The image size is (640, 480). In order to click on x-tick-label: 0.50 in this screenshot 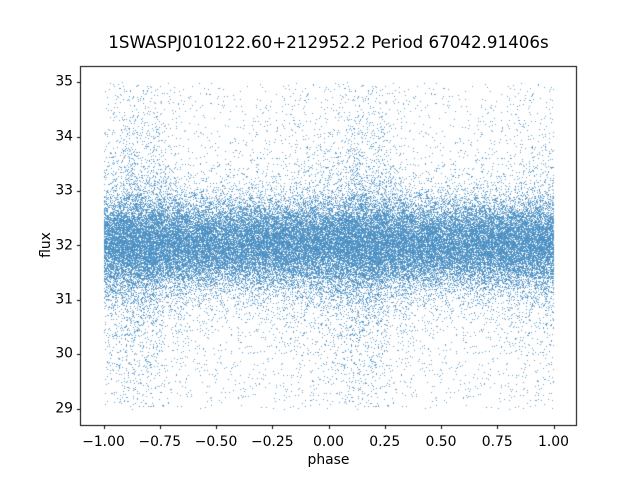, I will do `click(441, 442)`.